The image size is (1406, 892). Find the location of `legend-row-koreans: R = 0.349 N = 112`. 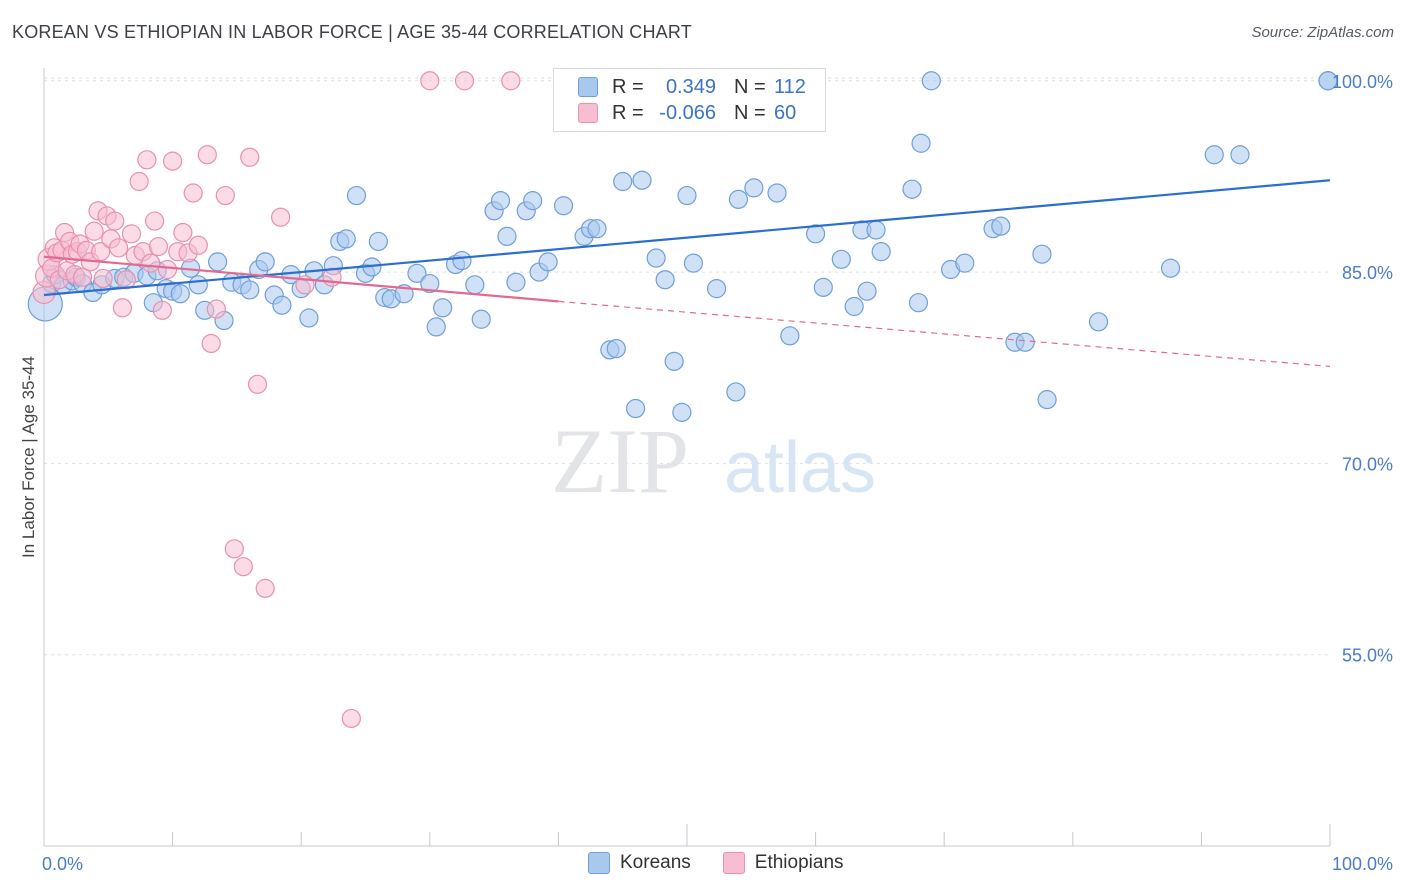

legend-row-koreans: R = 0.349 N = 112 is located at coordinates (692, 87).